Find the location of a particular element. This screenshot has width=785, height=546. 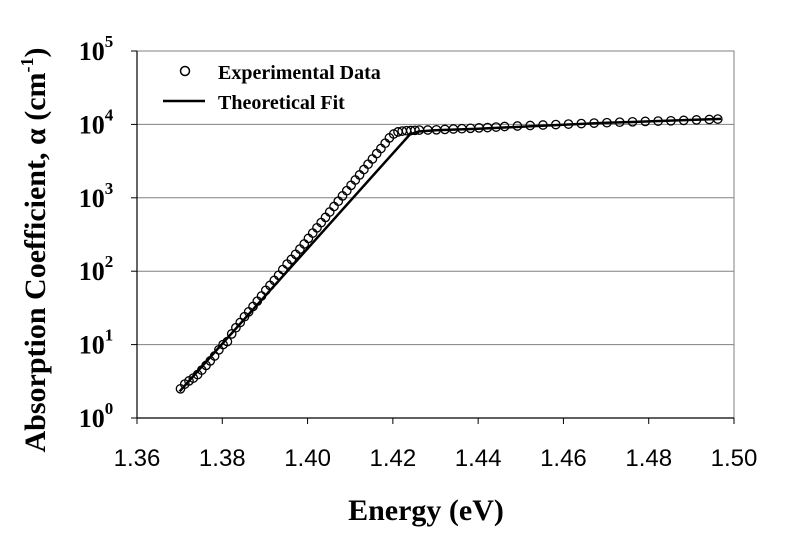

y-tick-base-2: 10 is located at coordinates (92, 271).